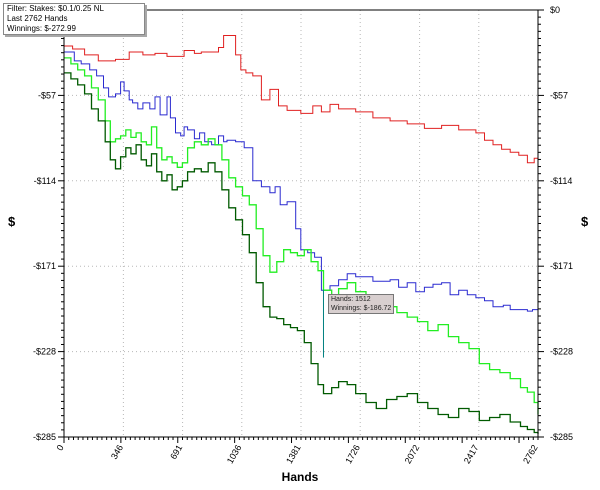  Describe the element at coordinates (561, 181) in the screenshot. I see `y-tick-label-right: -$114` at that location.